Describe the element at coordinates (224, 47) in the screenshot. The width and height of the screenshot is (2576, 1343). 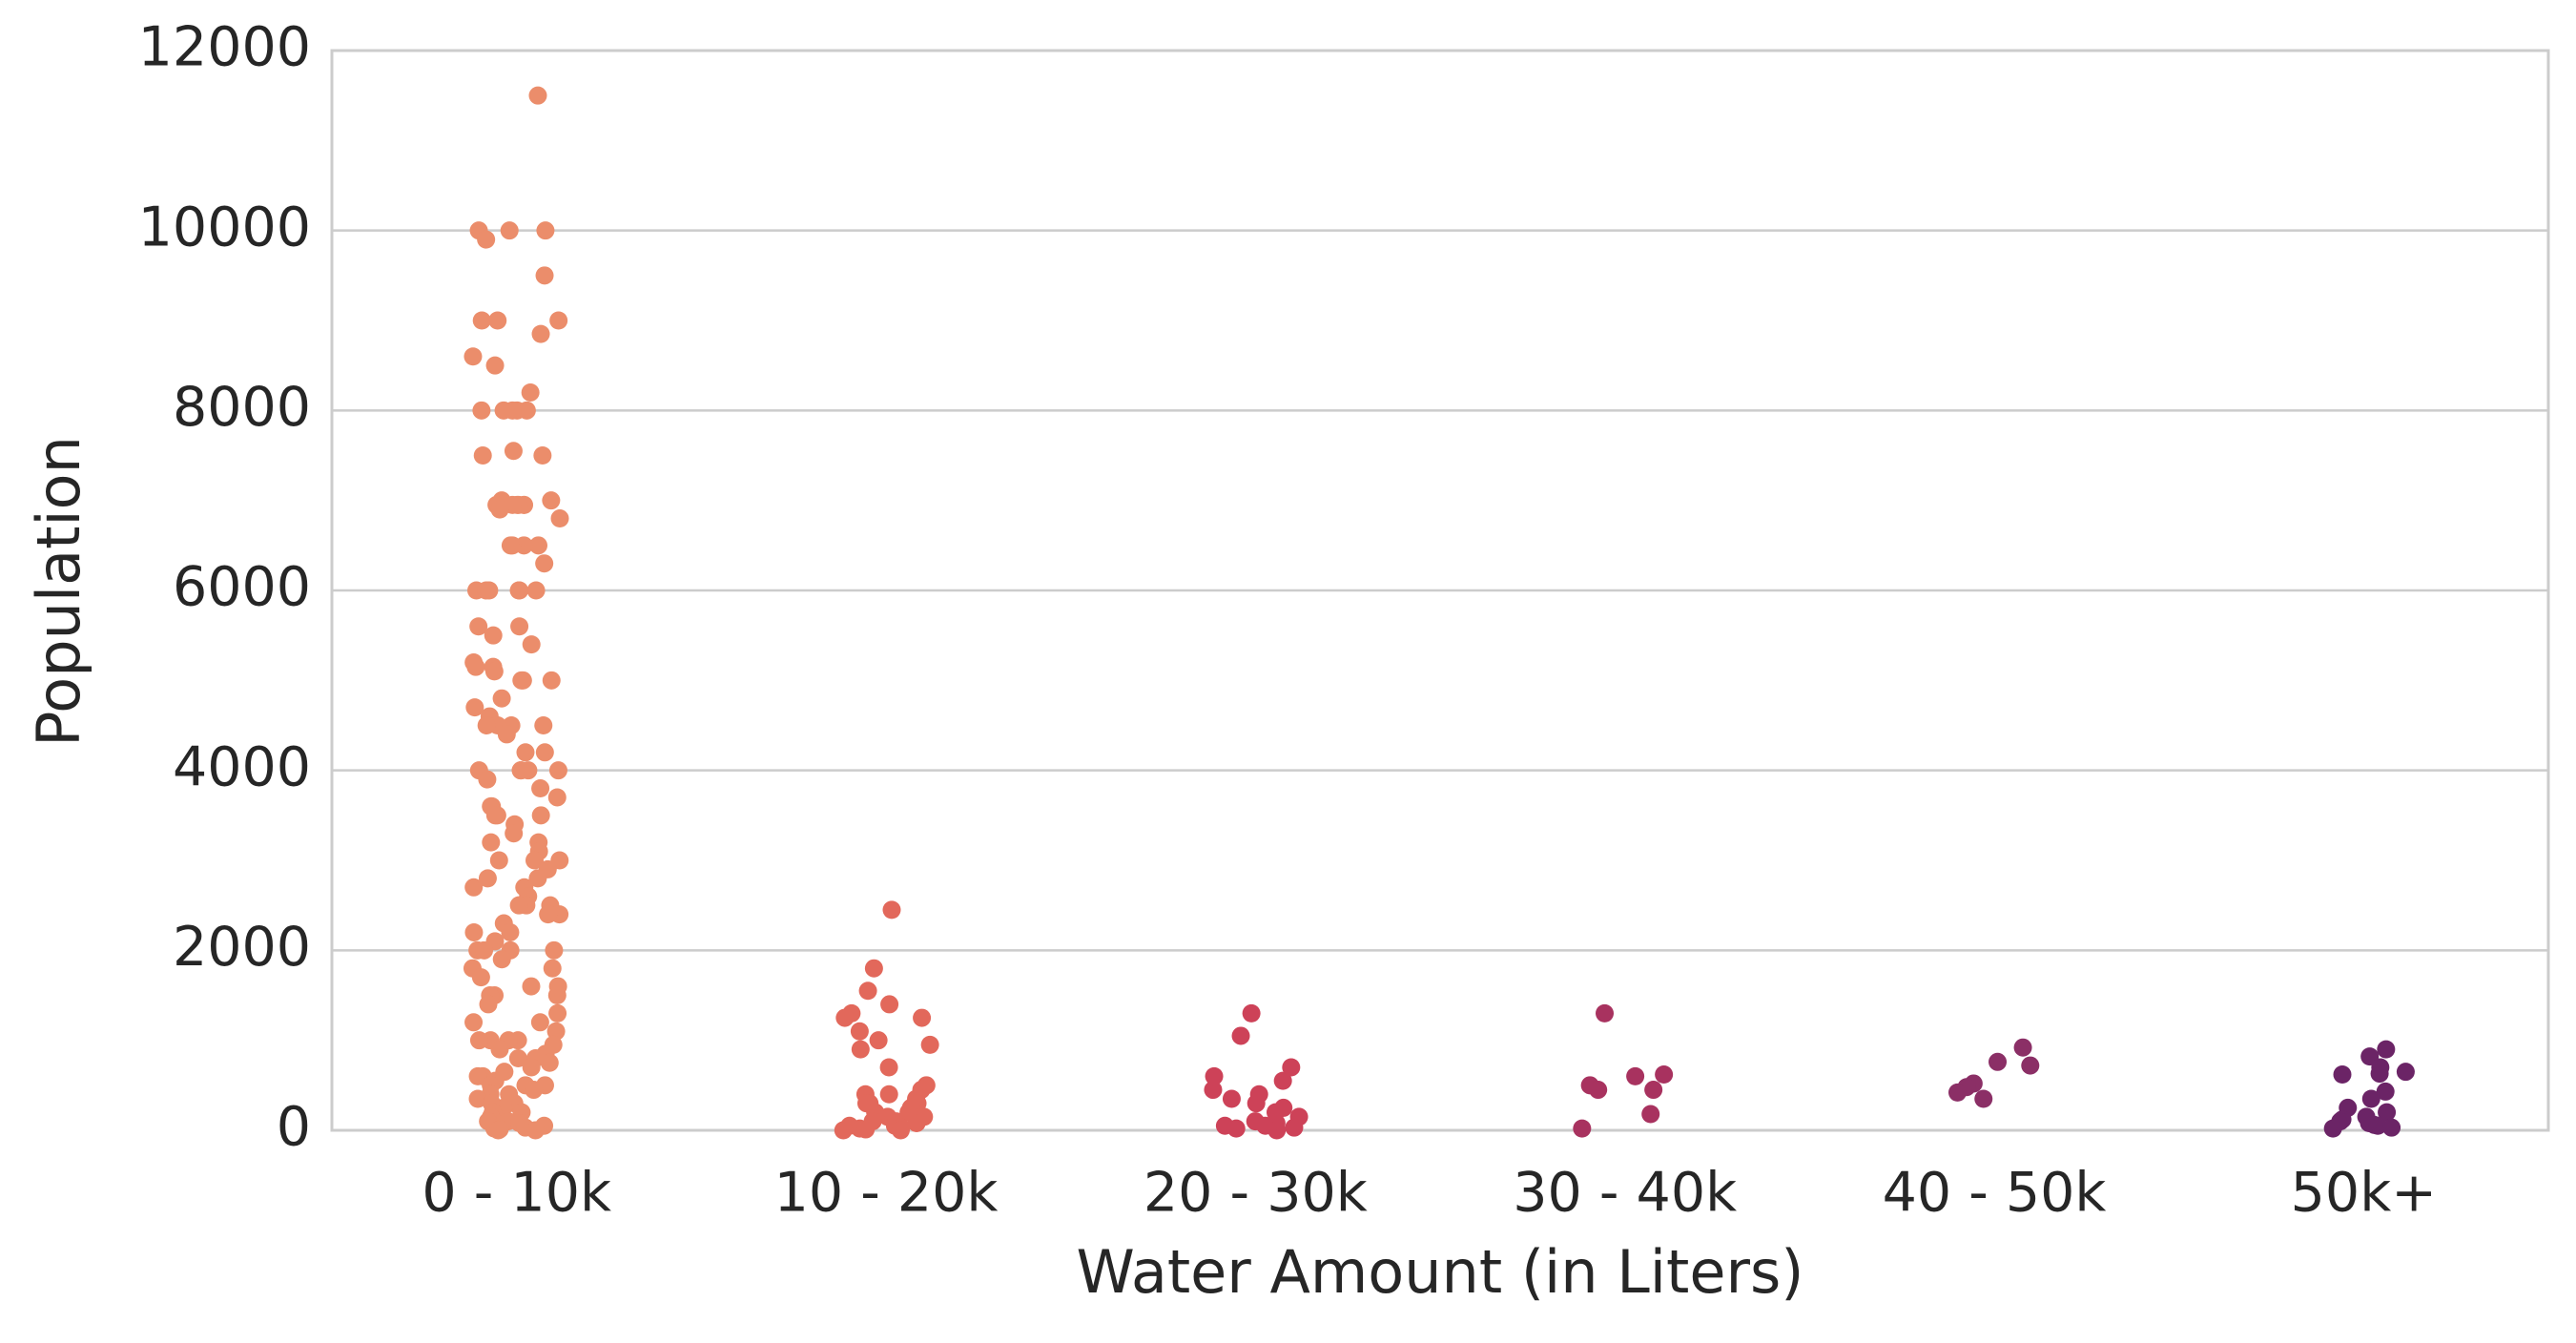
I see `y-tick-label: 12000` at that location.